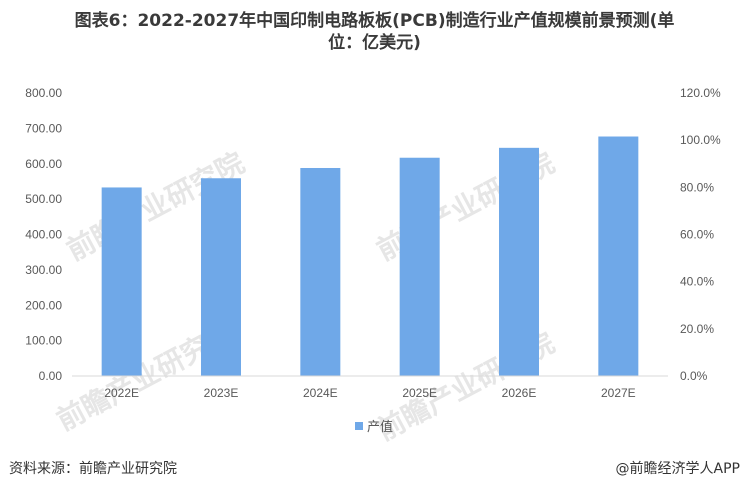 The width and height of the screenshot is (749, 493). What do you see at coordinates (359, 426) in the screenshot?
I see `legend-swatch` at bounding box center [359, 426].